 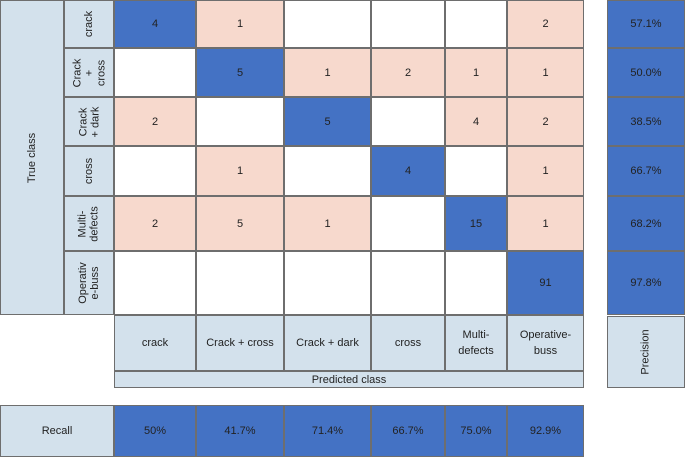 I want to click on column-label: Operative- buss, so click(x=545, y=343).